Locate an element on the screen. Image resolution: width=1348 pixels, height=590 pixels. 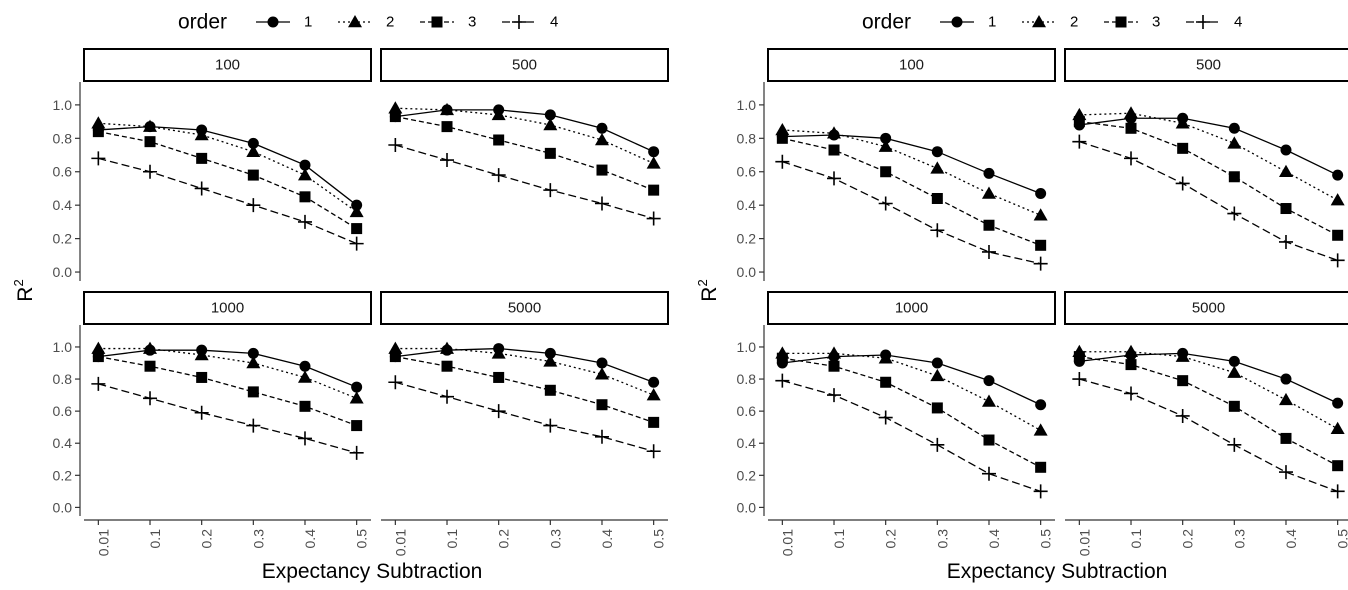
x-axis-title: Expectancy Subtraction is located at coordinates (1057, 571).